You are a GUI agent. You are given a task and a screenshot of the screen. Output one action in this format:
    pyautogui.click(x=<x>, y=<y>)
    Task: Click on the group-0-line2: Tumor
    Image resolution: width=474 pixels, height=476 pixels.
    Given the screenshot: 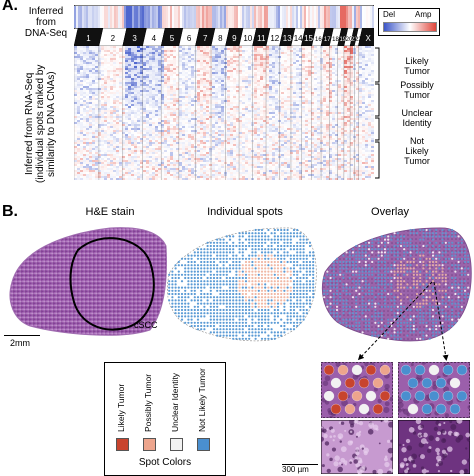 What is the action you would take?
    pyautogui.click(x=417, y=71)
    